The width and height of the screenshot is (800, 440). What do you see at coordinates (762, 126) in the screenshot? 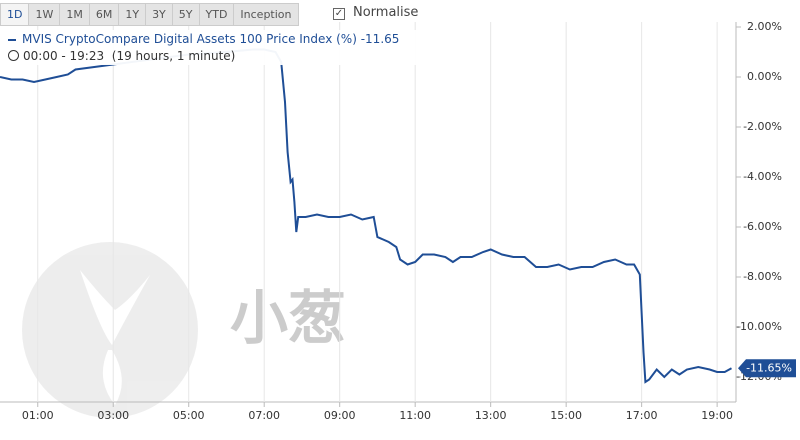
I see `y-tick-label: -2.00%` at bounding box center [762, 126].